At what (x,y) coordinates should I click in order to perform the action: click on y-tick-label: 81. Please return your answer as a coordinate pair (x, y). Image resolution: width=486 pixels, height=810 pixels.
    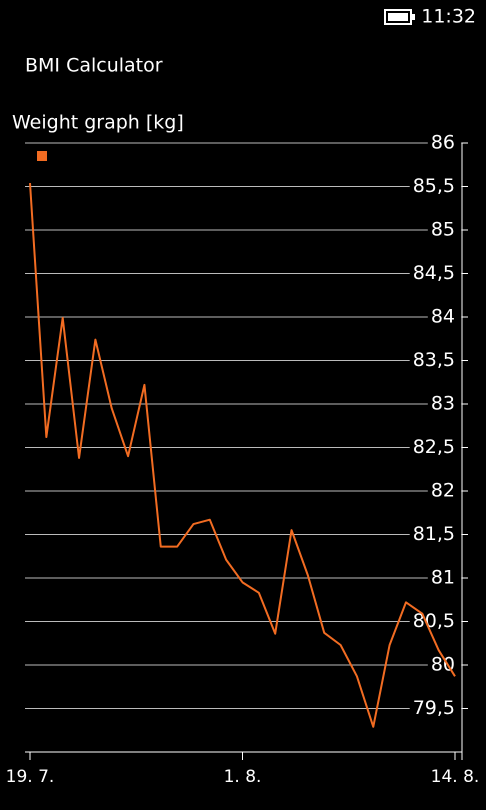
    Looking at the image, I should click on (443, 578).